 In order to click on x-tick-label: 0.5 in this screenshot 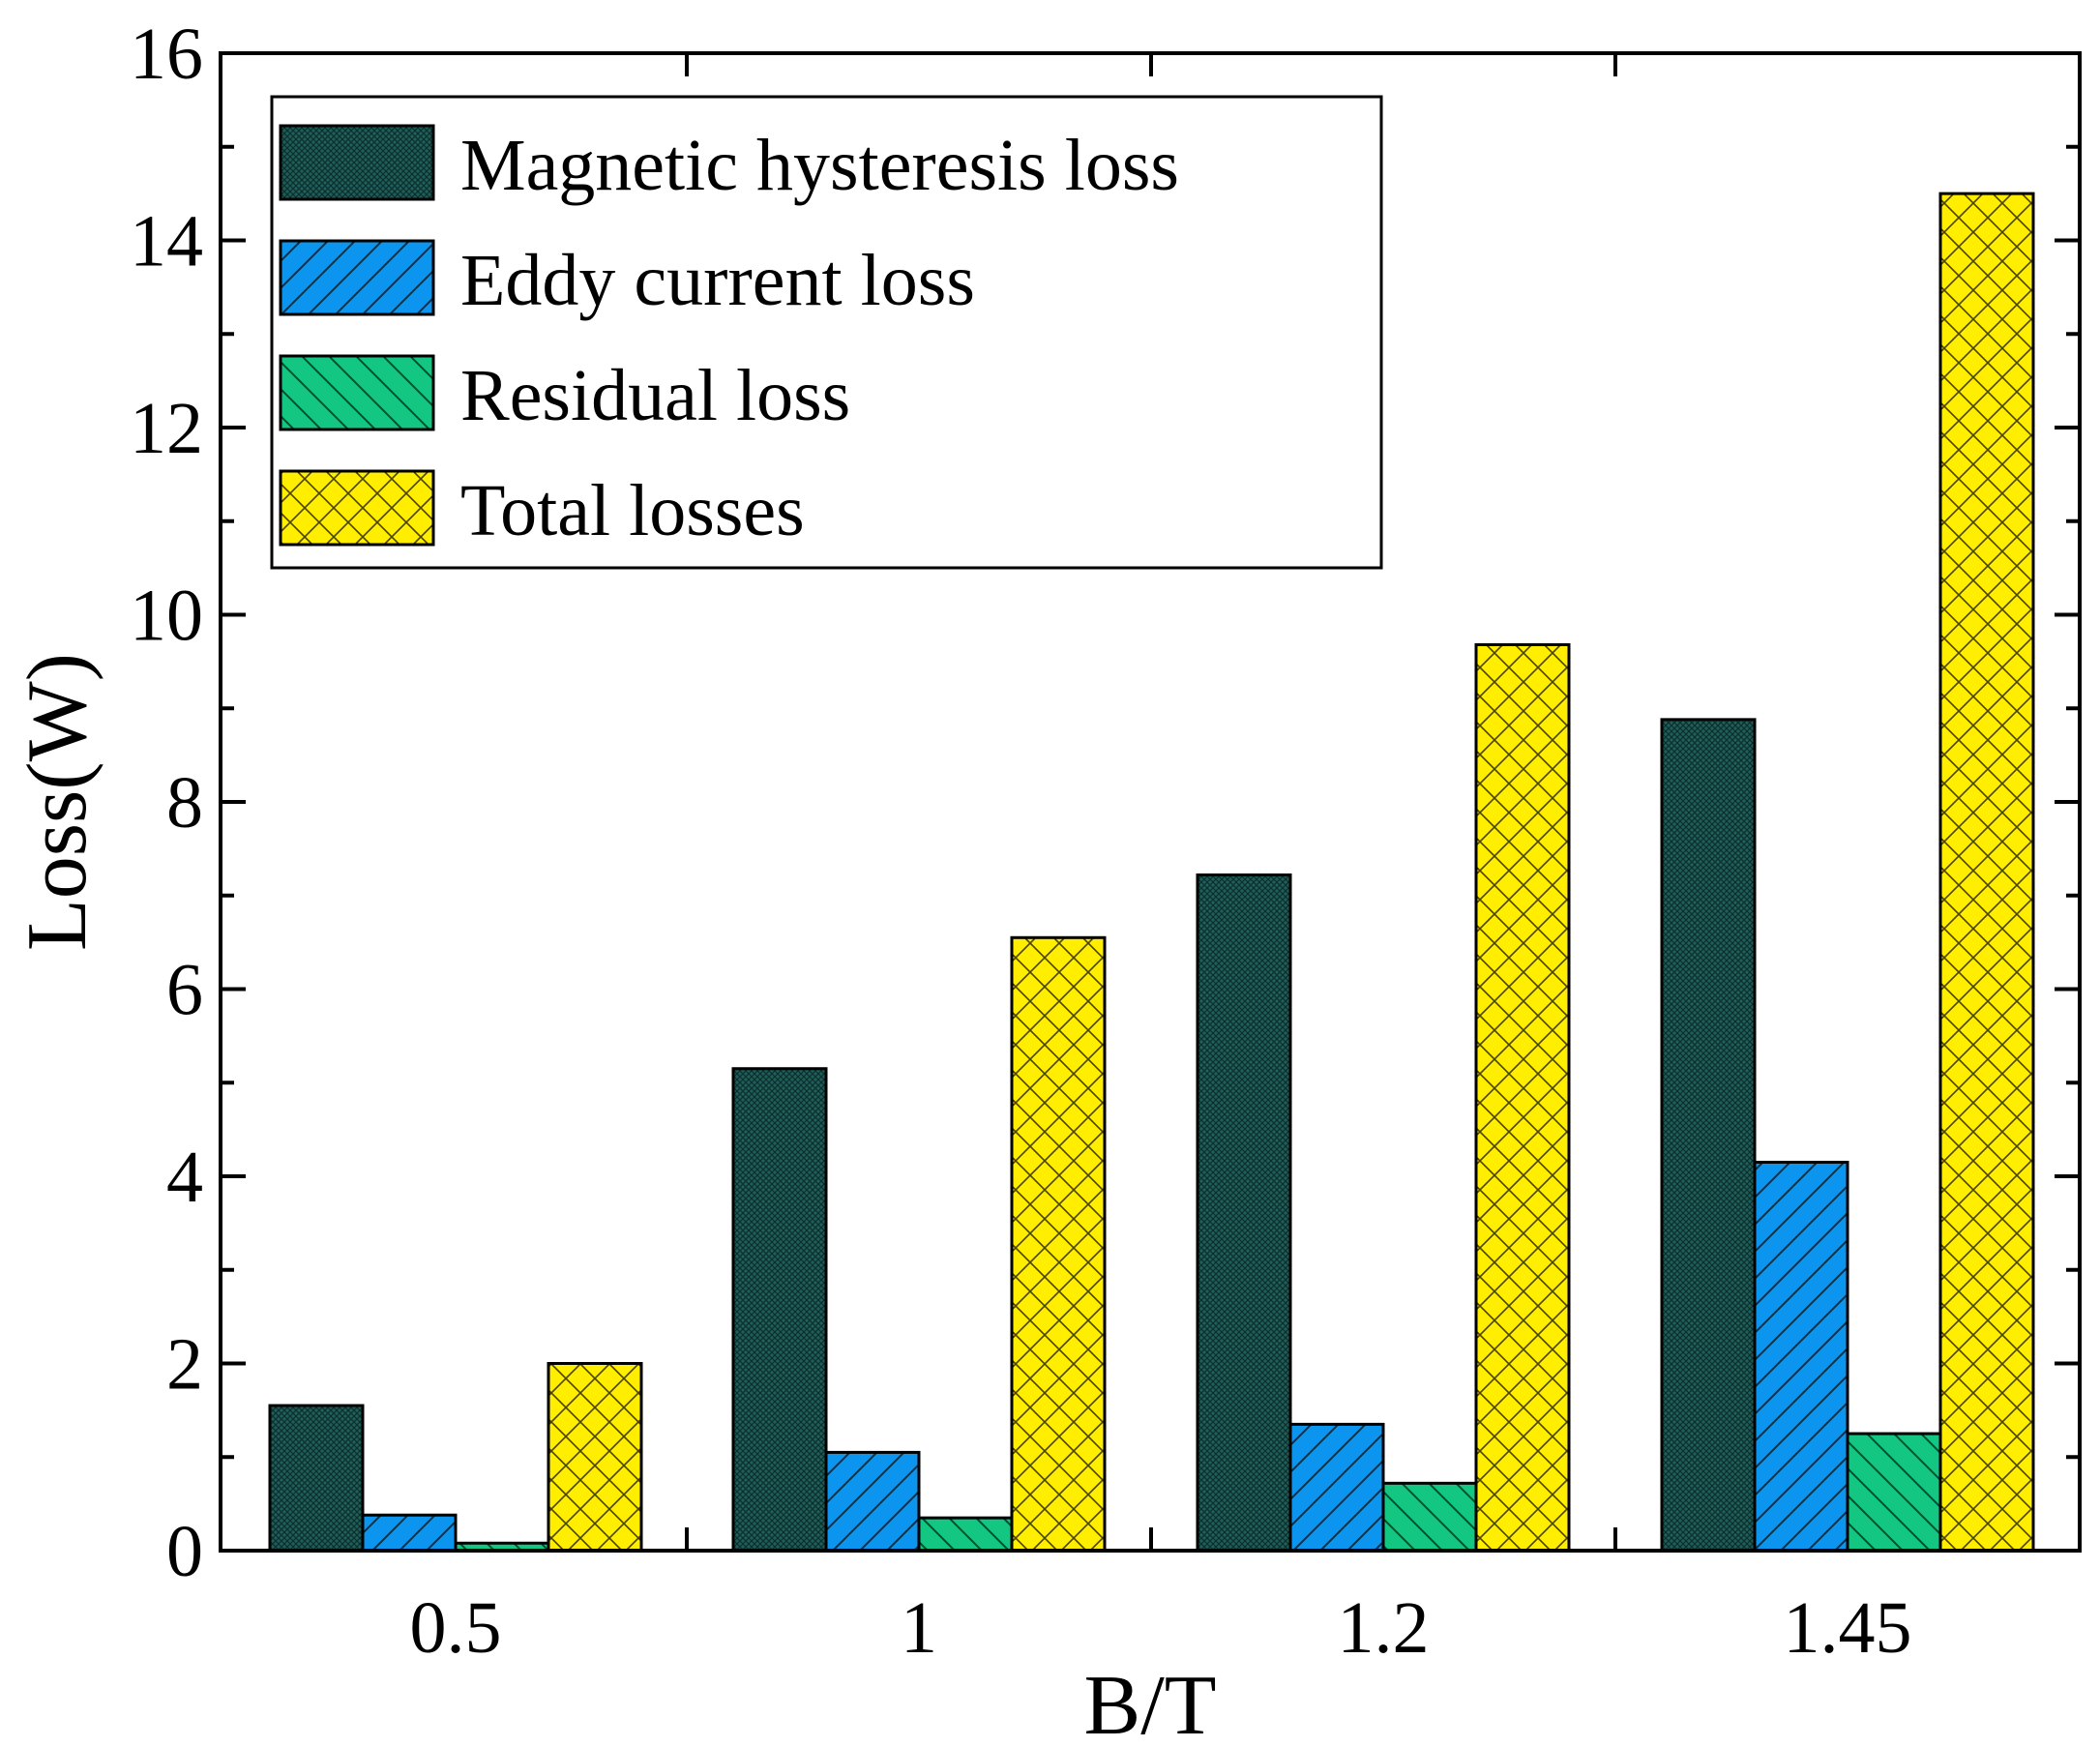, I will do `click(456, 1628)`.